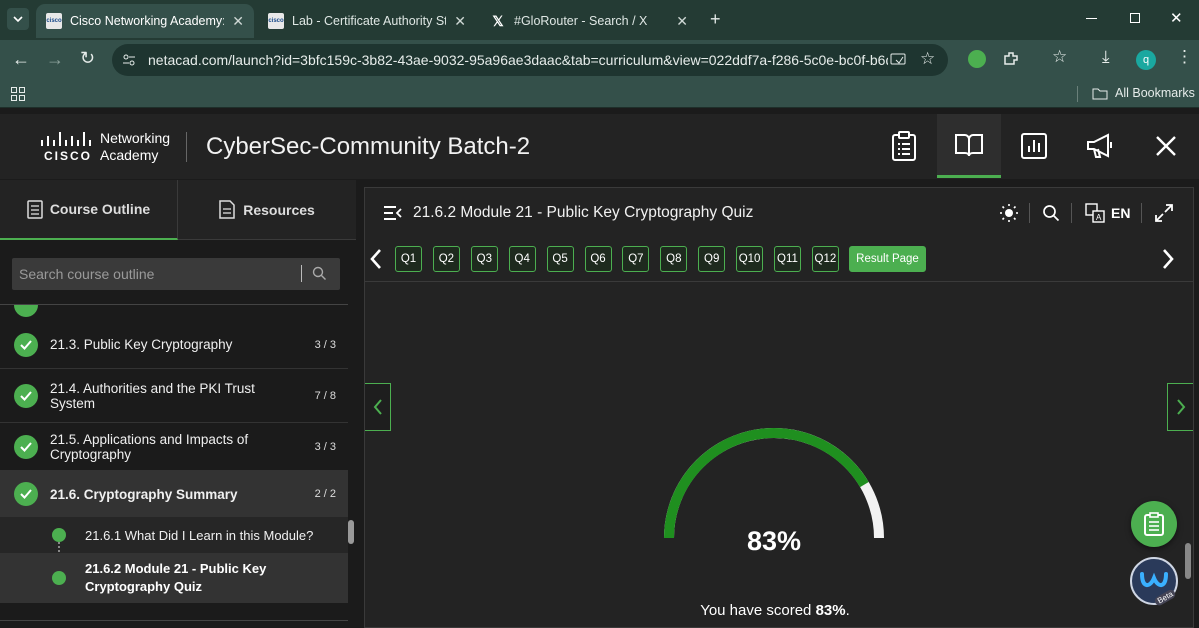 The width and height of the screenshot is (1199, 628). I want to click on chevron-left-icon, so click(377, 407).